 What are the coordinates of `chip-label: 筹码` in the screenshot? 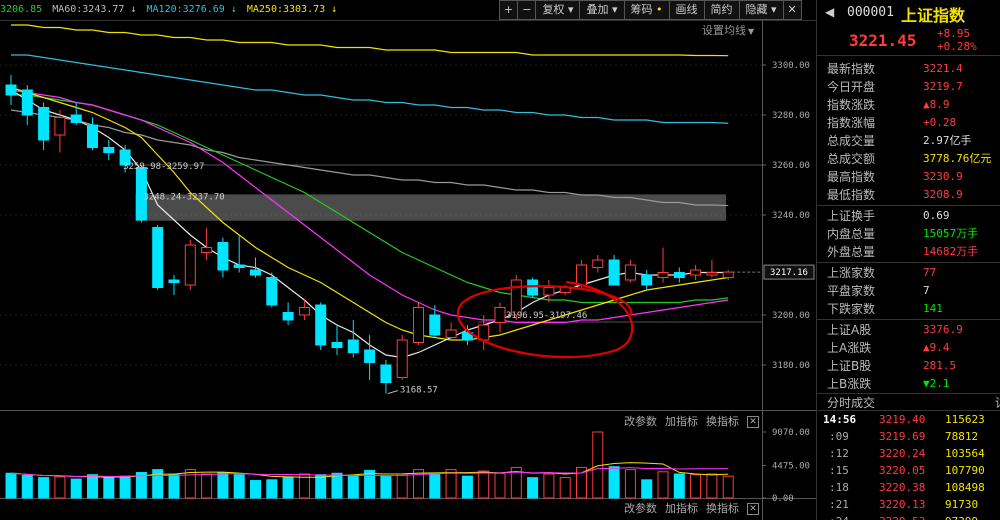 It's located at (641, 9).